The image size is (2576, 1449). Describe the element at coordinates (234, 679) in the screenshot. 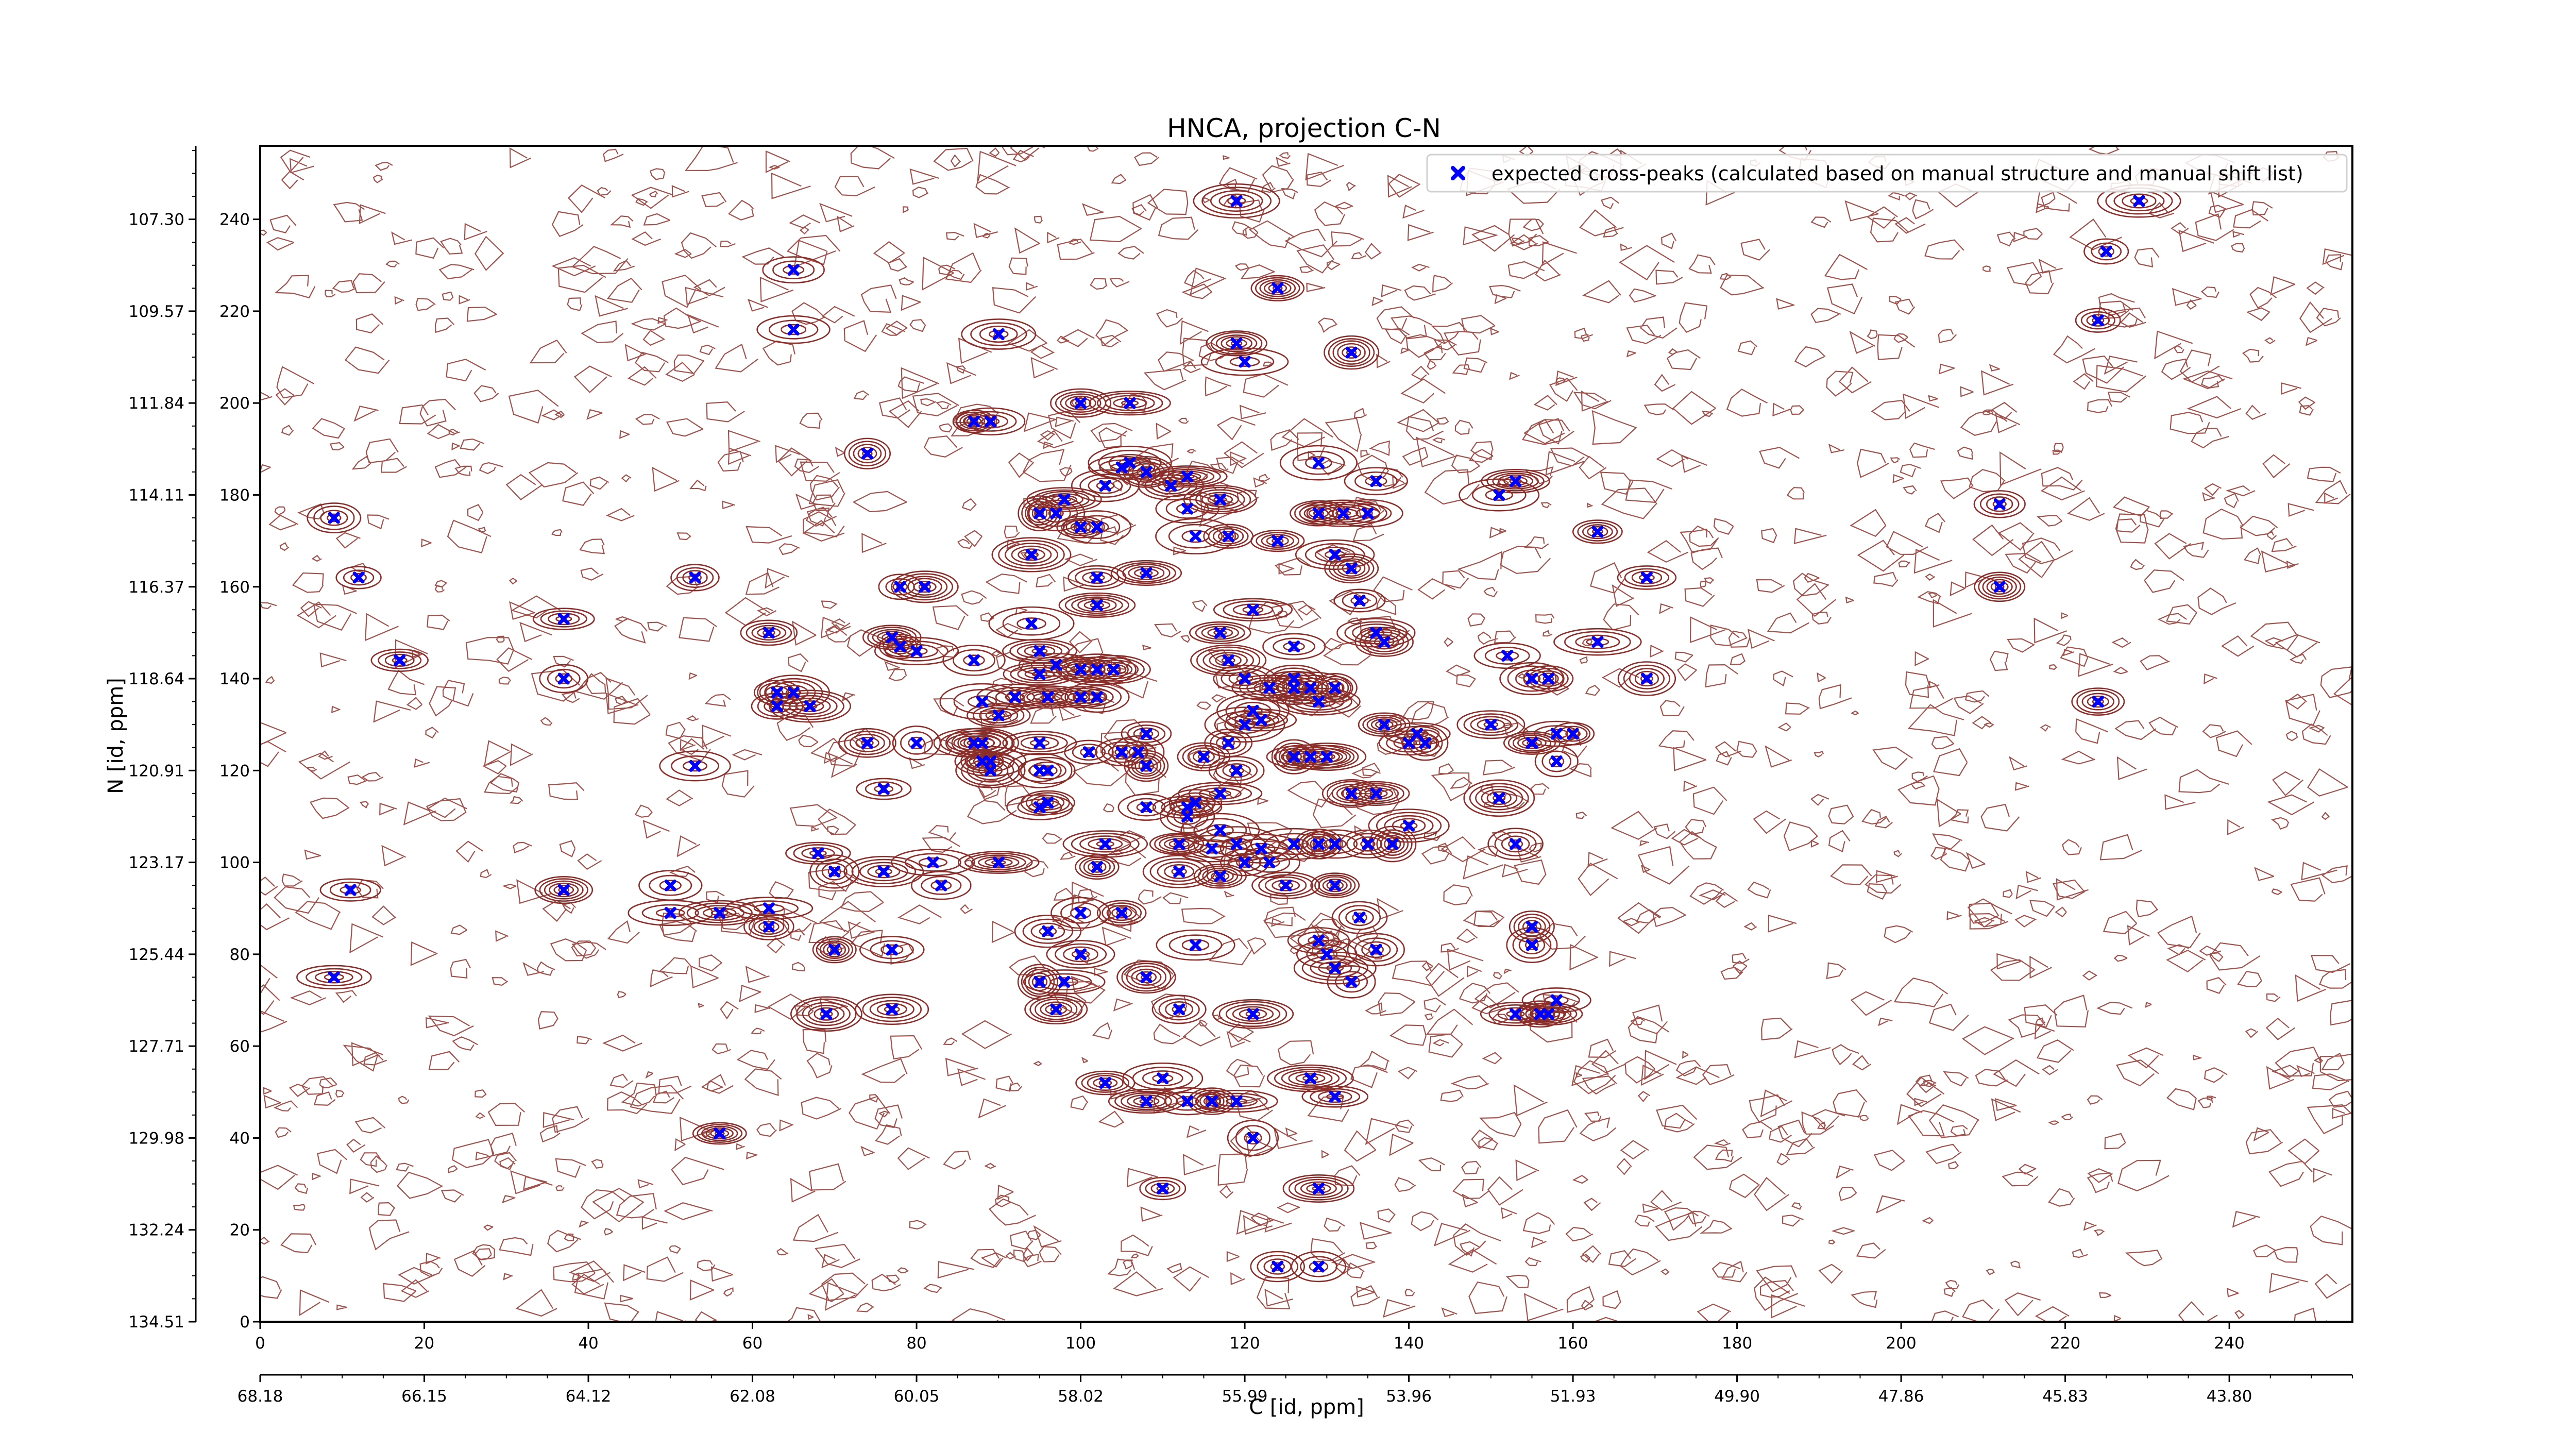

I see `y-index-tick-label: 140` at that location.